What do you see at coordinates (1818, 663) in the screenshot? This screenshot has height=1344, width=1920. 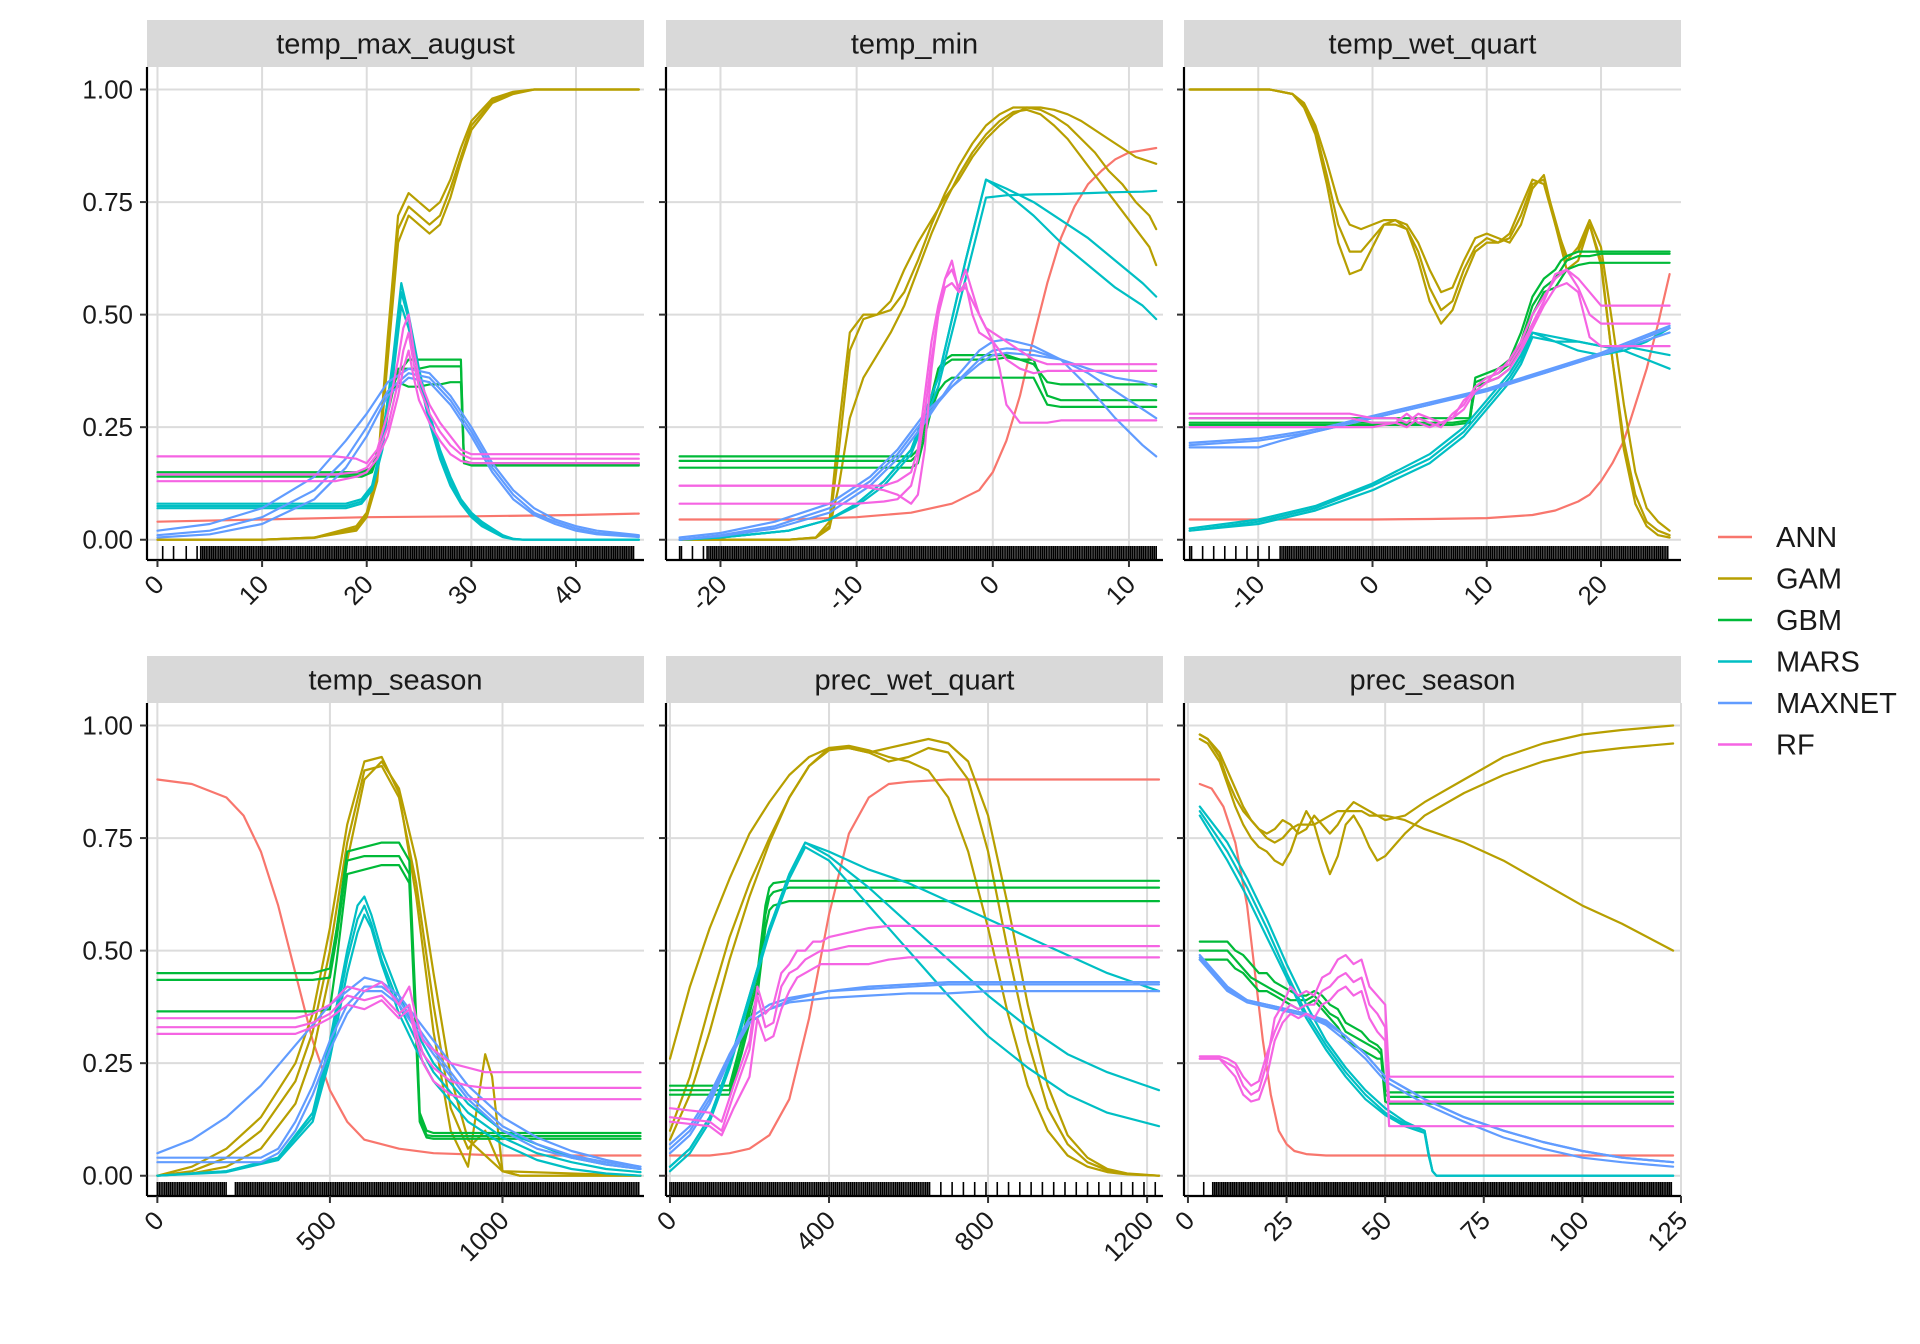 I see `legend-label: MARS` at bounding box center [1818, 663].